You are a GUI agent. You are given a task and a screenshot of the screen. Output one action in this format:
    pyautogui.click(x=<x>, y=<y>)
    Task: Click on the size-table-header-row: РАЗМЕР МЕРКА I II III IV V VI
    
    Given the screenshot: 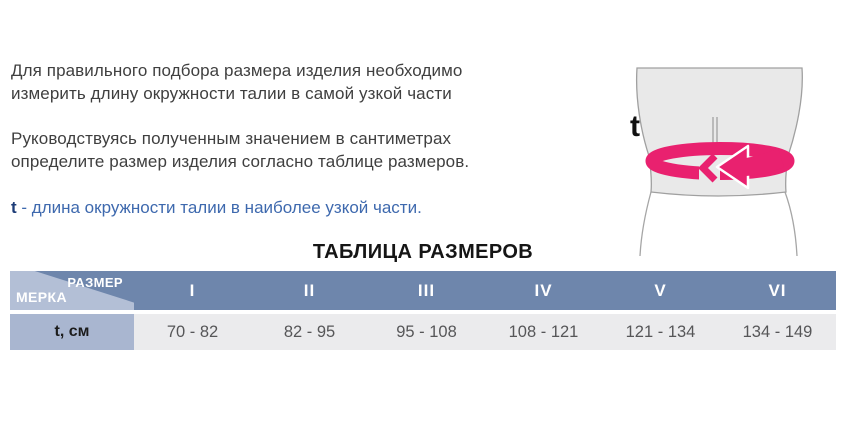 What is the action you would take?
    pyautogui.click(x=423, y=290)
    